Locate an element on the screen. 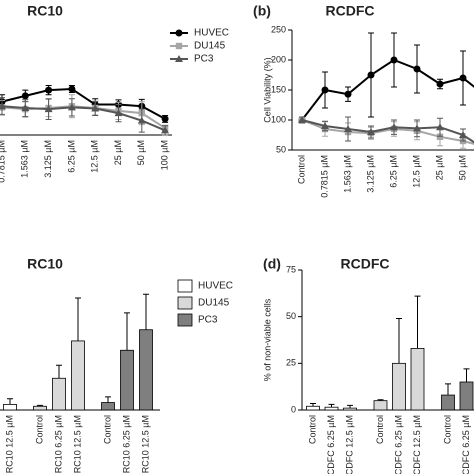 This screenshot has width=474, height=474. y-axis-label: % of non-viable cells is located at coordinates (267, 339).